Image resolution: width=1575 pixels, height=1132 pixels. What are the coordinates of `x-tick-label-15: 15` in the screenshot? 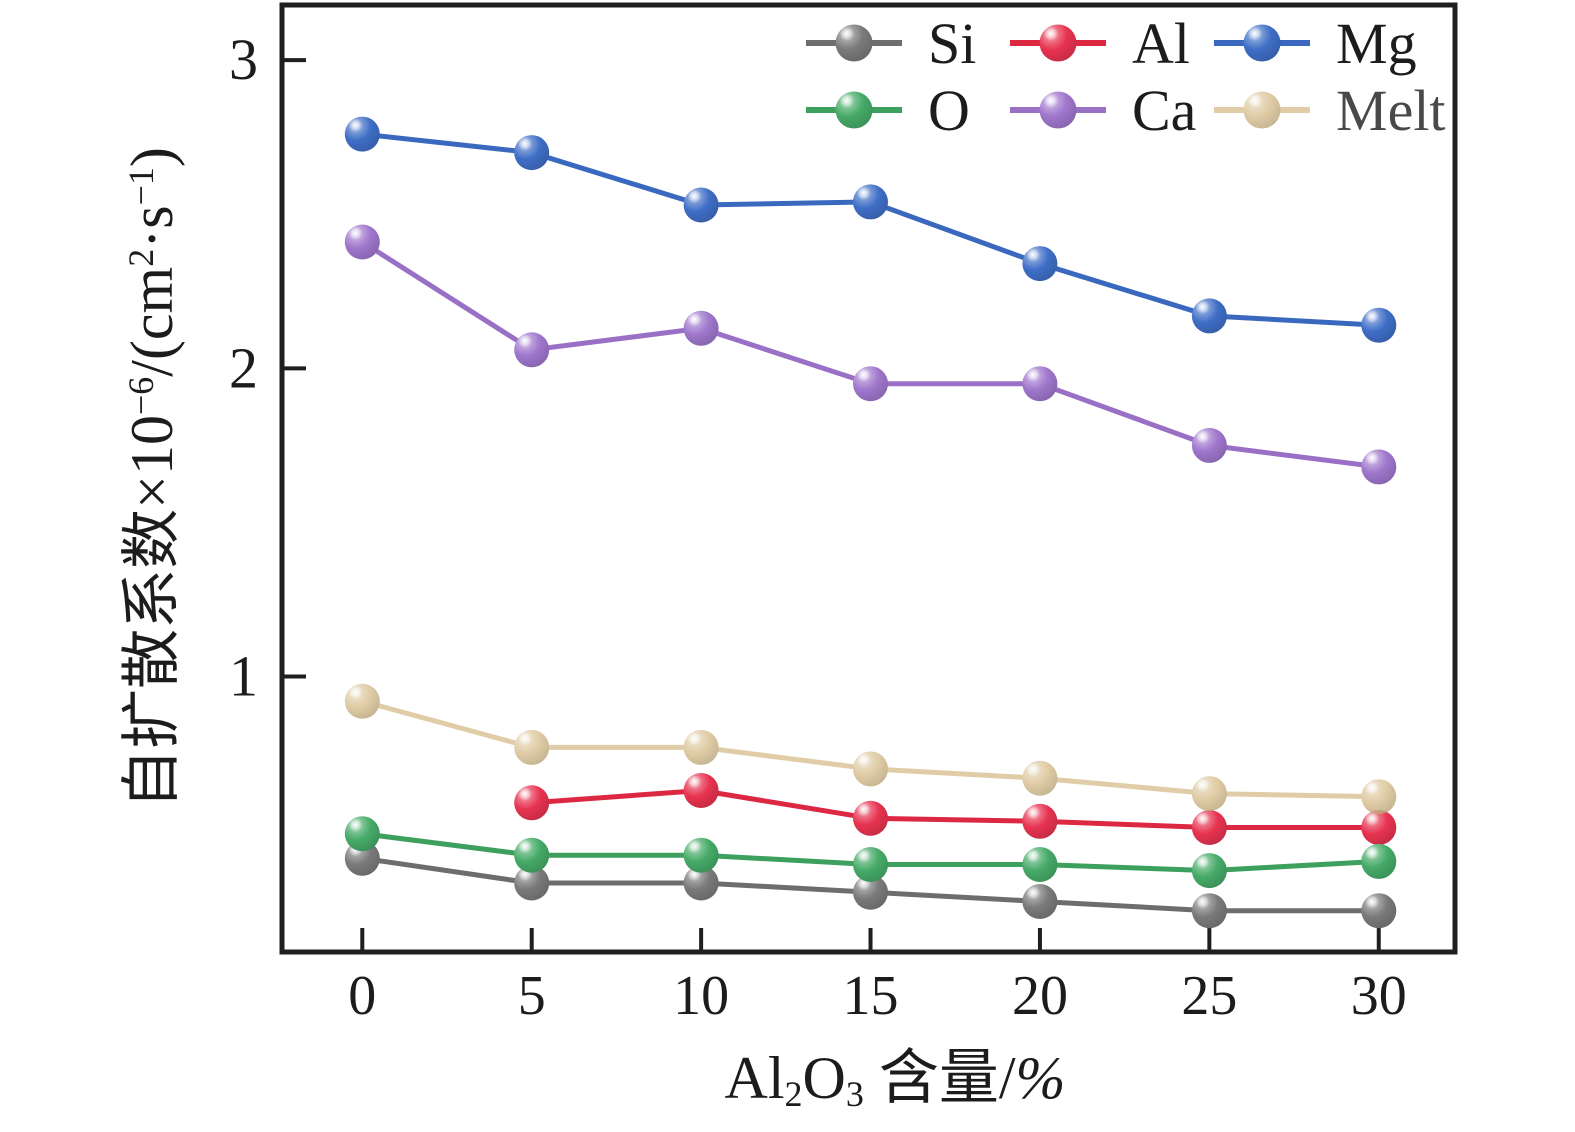 It's located at (871, 996).